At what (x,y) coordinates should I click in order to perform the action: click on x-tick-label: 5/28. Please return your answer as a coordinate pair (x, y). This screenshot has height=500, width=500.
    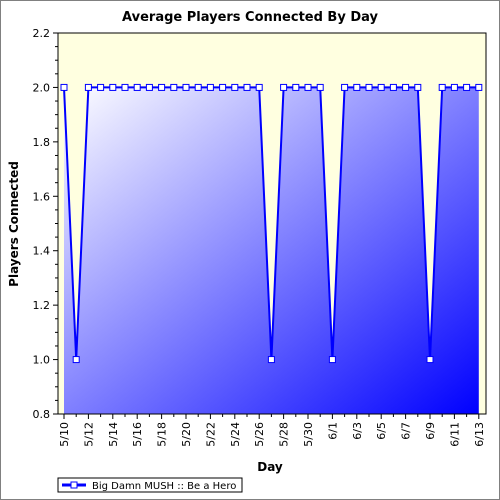
    Looking at the image, I should click on (284, 434).